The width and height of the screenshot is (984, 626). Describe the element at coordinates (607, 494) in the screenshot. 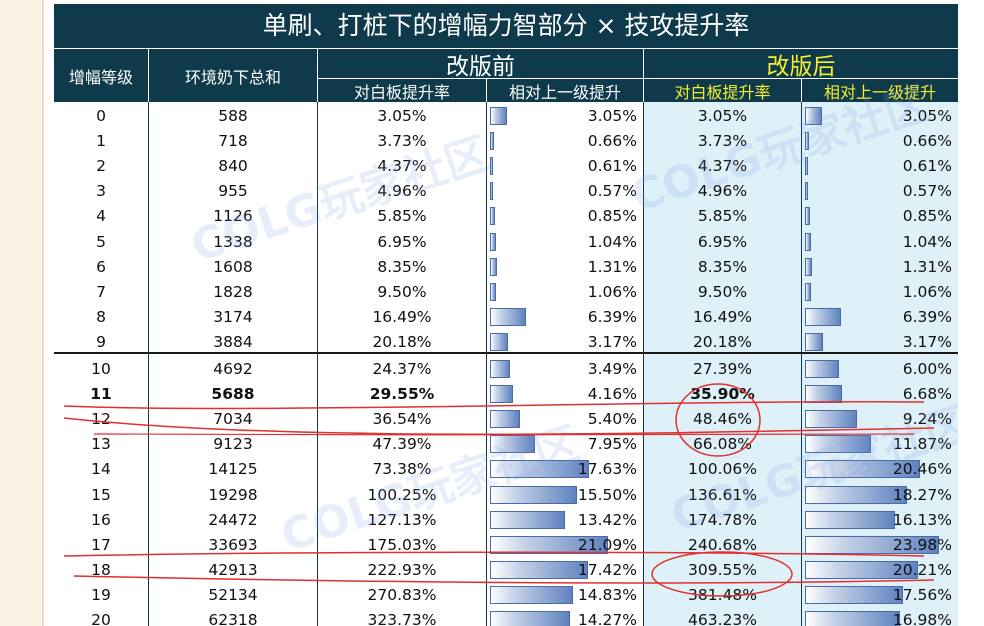

I see `cell-before-vs-prev: 15.50%` at that location.